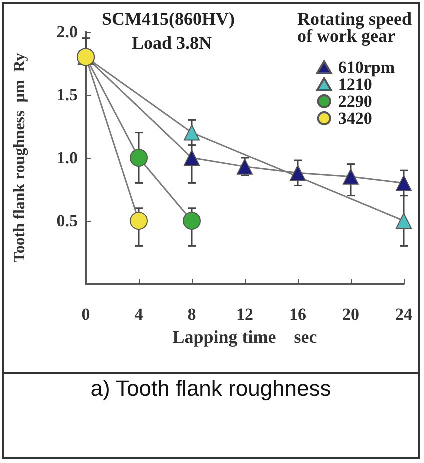 This screenshot has width=424, height=463. What do you see at coordinates (355, 84) in the screenshot?
I see `legend-label: 1210` at bounding box center [355, 84].